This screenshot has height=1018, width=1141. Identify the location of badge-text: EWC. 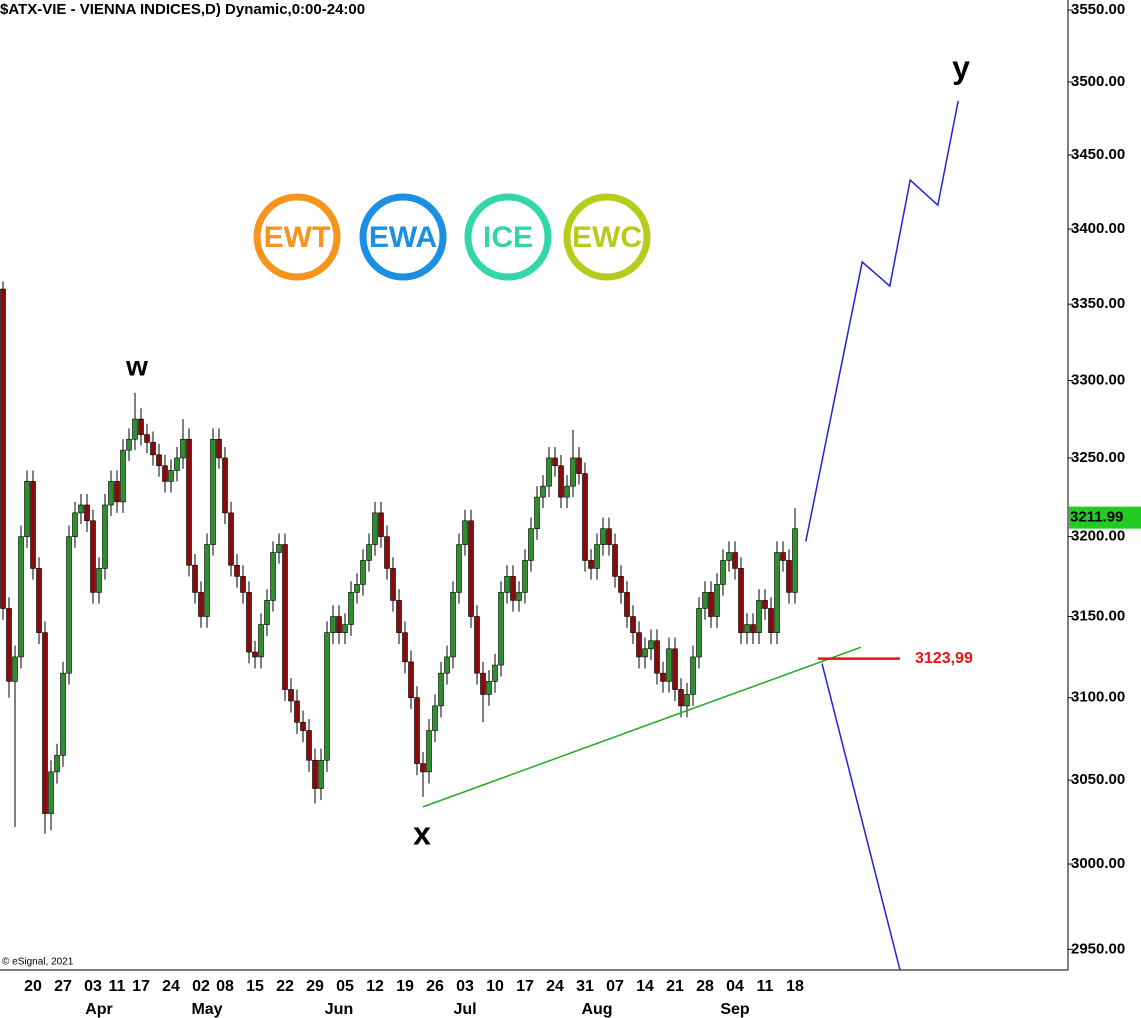
(607, 237).